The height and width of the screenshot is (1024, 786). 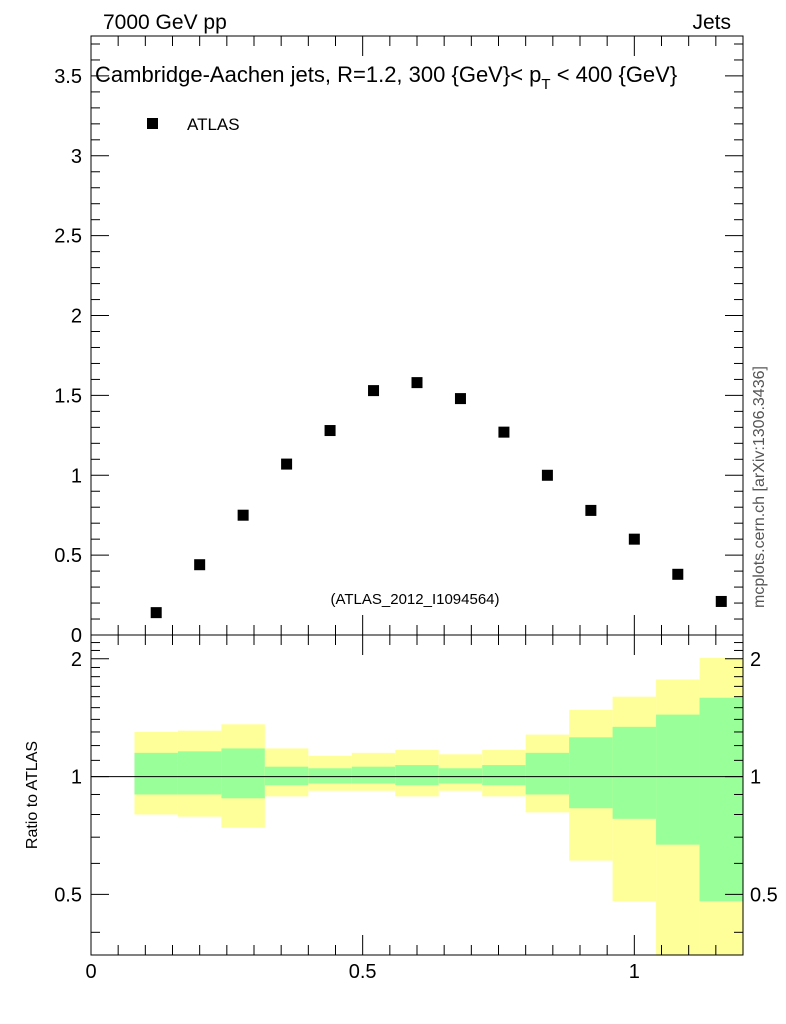 What do you see at coordinates (165, 22) in the screenshot?
I see `energy-label: 7000 GeV pp` at bounding box center [165, 22].